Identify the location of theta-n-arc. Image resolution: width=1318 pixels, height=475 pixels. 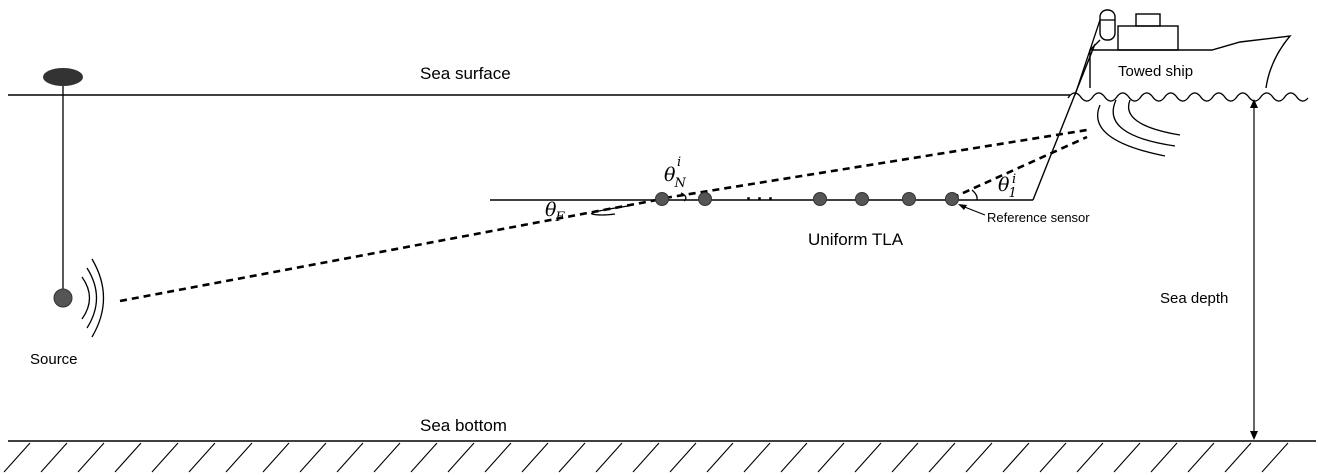
(683, 197).